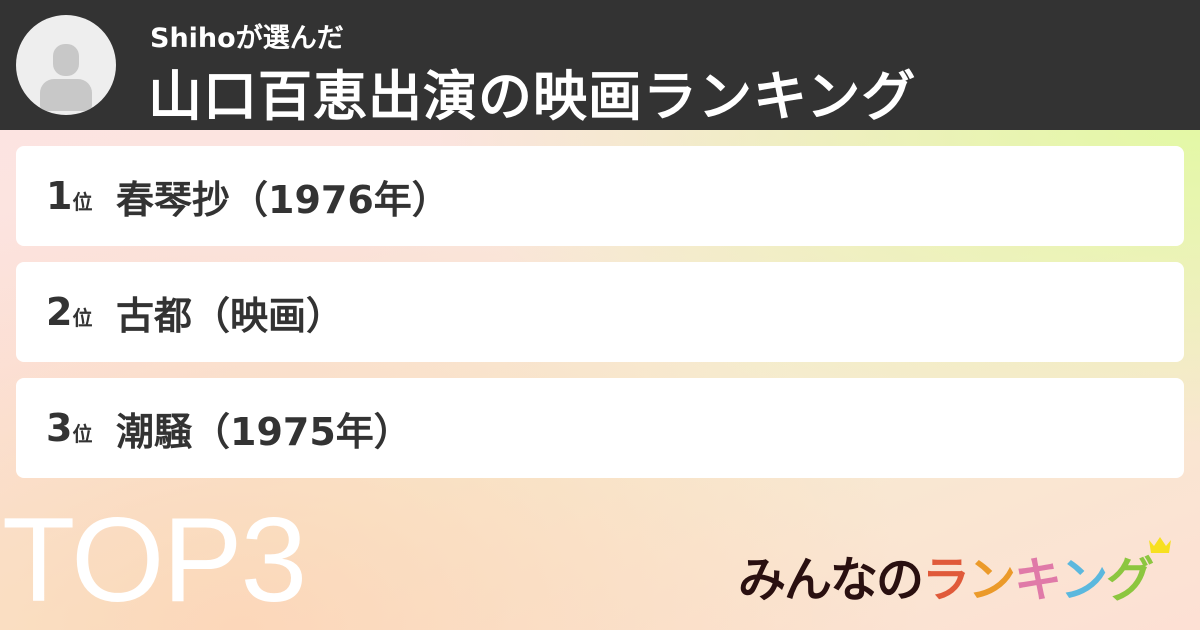 The width and height of the screenshot is (1200, 630). What do you see at coordinates (264, 431) in the screenshot?
I see `item-title: 潮騒（1975年）` at bounding box center [264, 431].